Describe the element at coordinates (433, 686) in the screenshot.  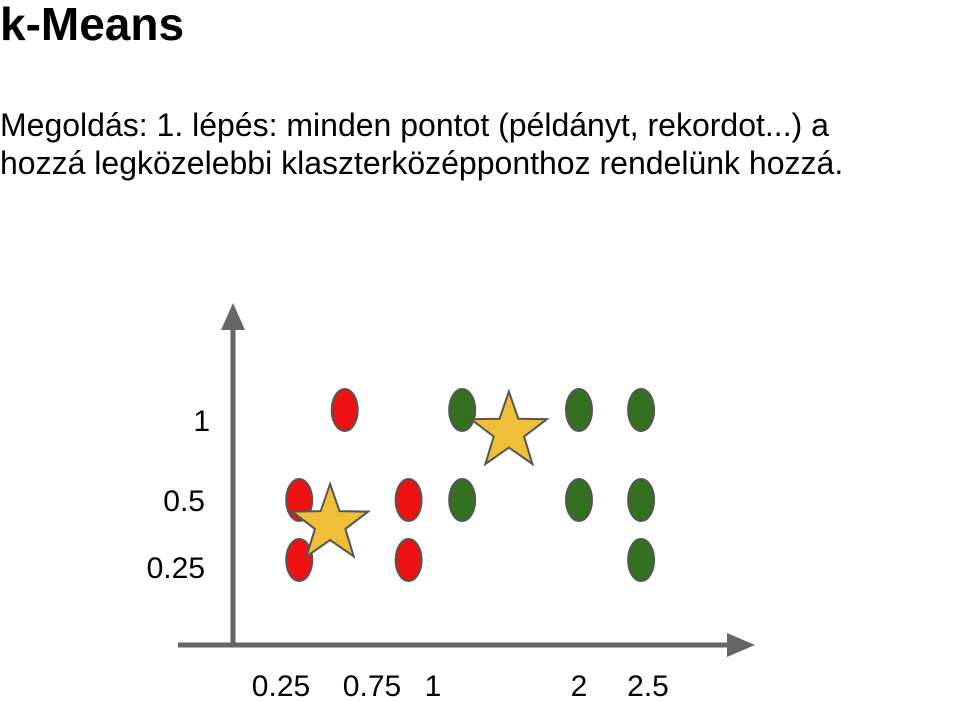
I see `x-tick-label: 1` at that location.